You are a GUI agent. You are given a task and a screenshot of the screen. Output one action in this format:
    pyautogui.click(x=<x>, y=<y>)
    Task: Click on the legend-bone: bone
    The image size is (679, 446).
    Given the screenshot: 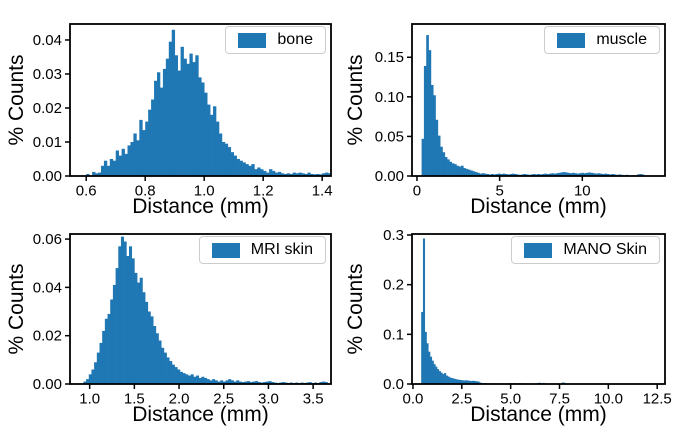 What is the action you would take?
    pyautogui.click(x=275, y=40)
    